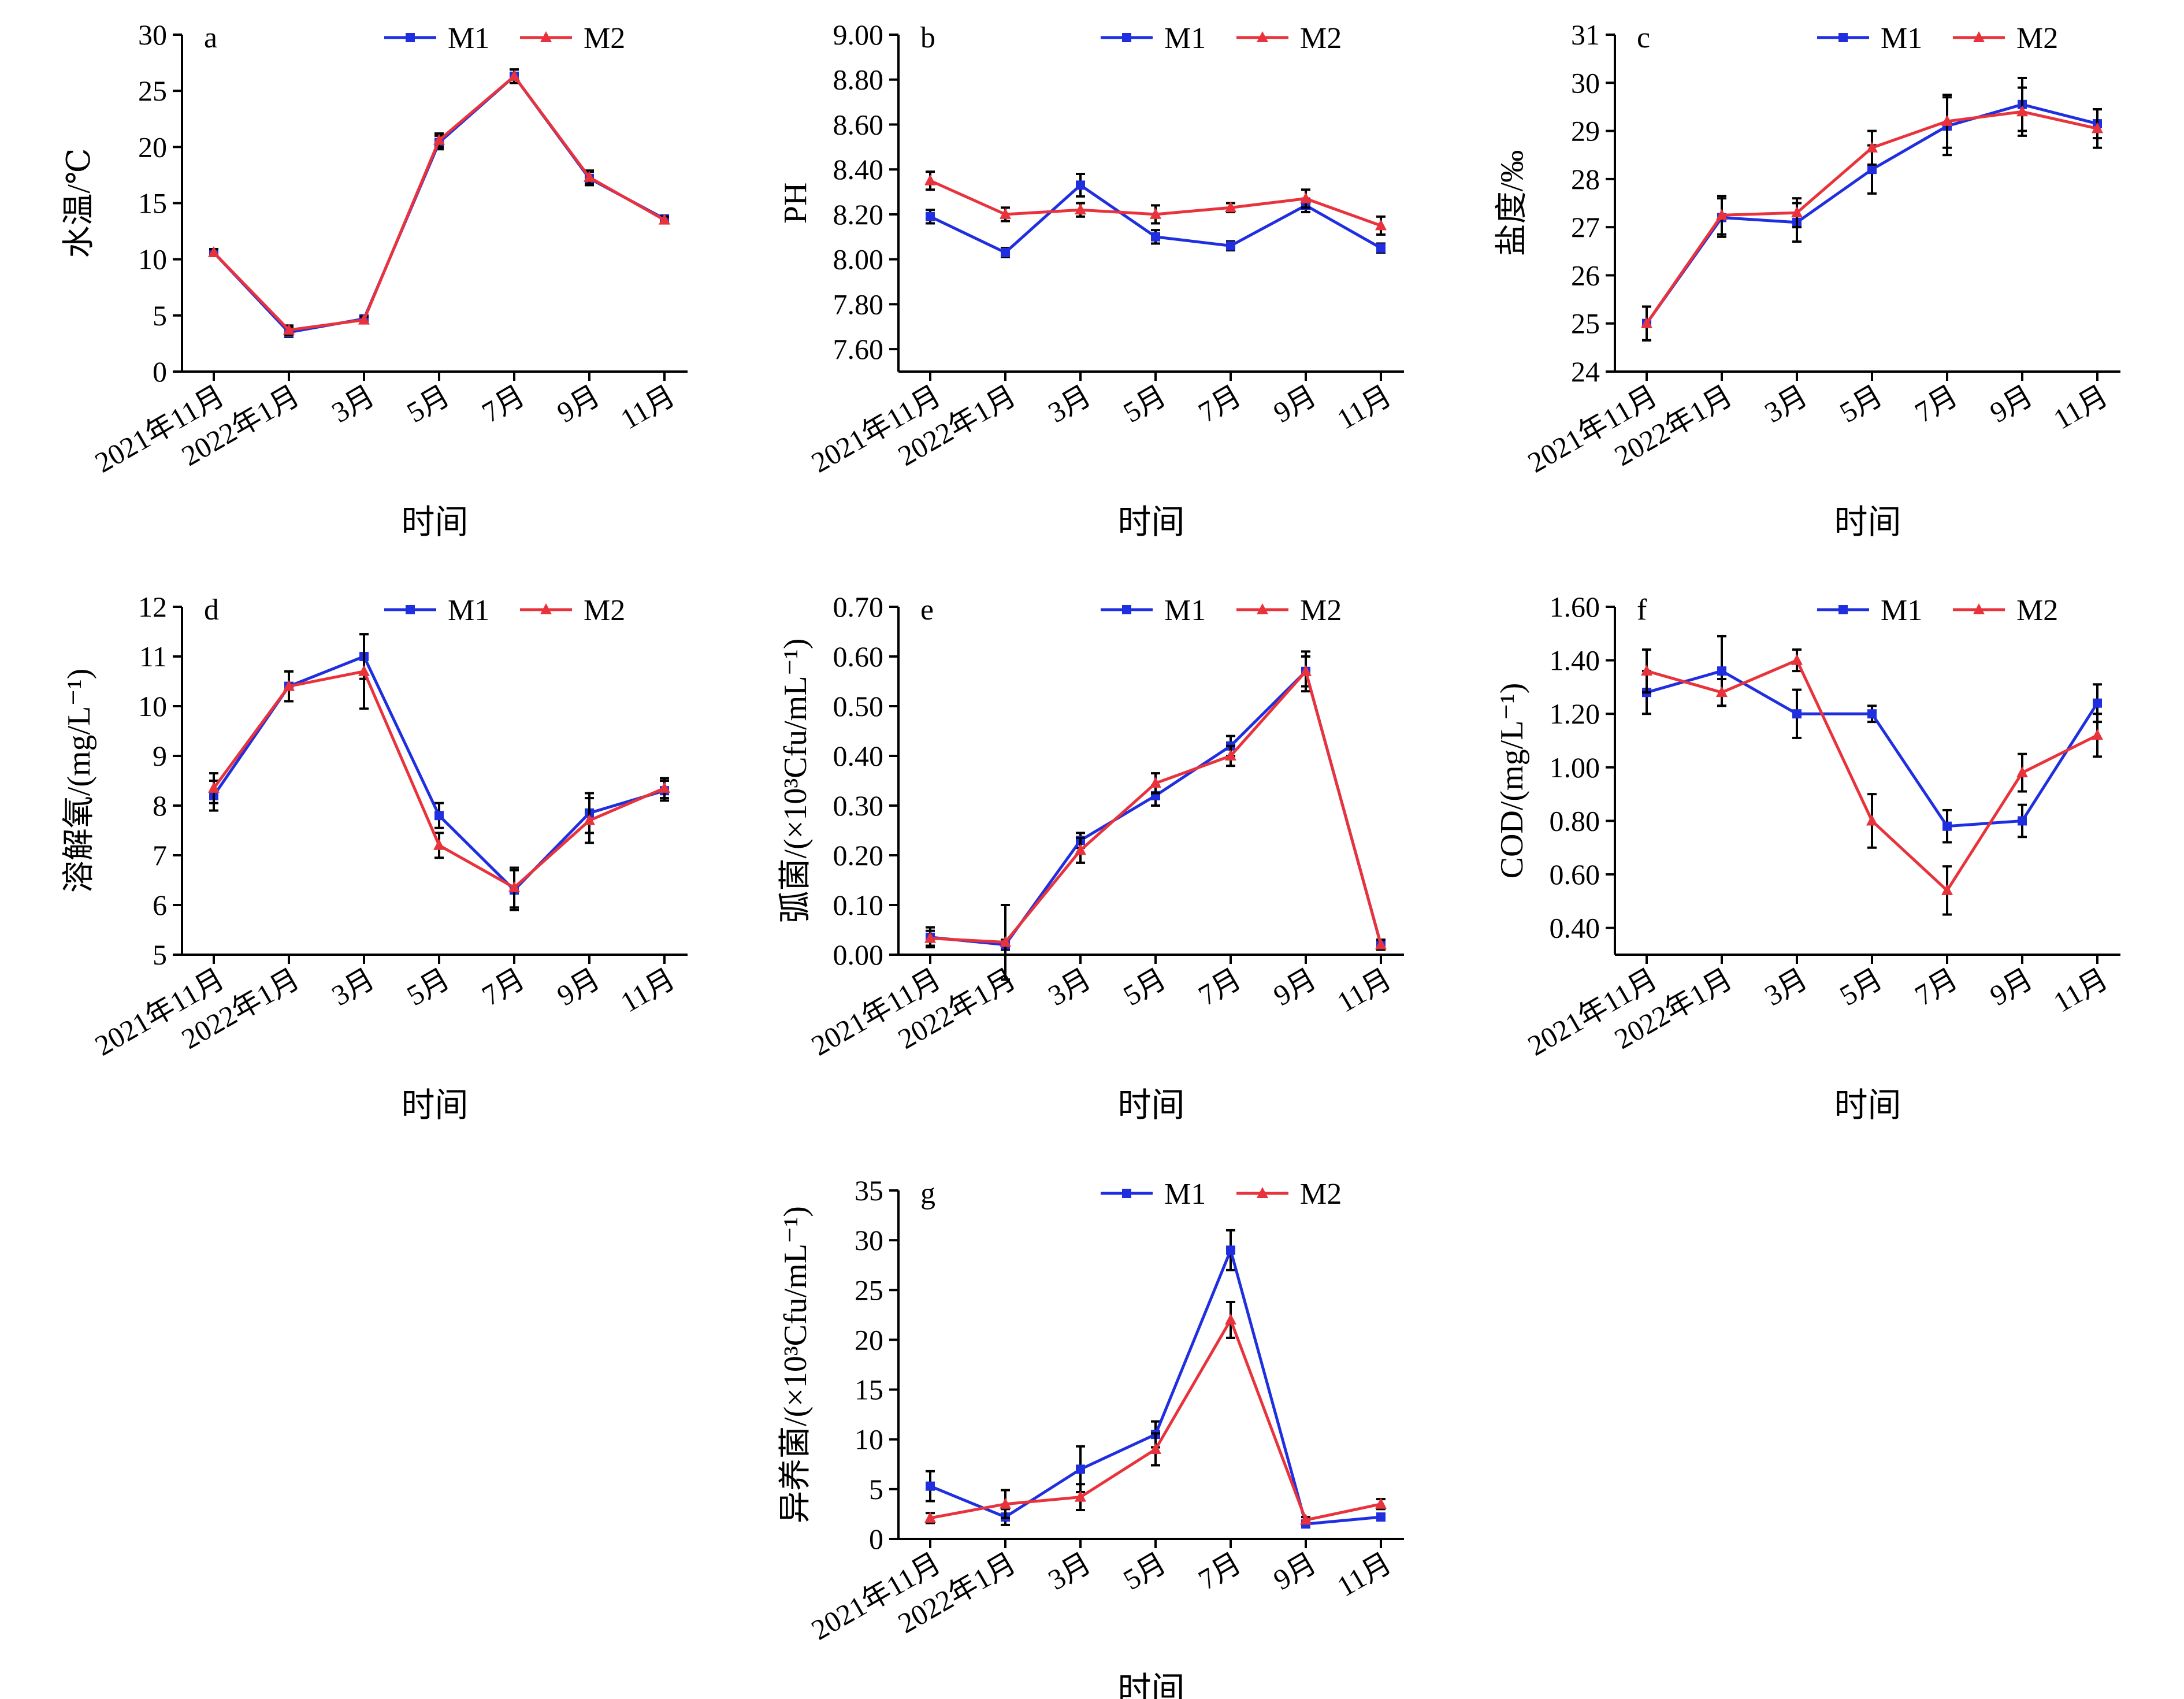  What do you see at coordinates (858, 805) in the screenshot?
I see `y-tick-label: 0.30` at bounding box center [858, 805].